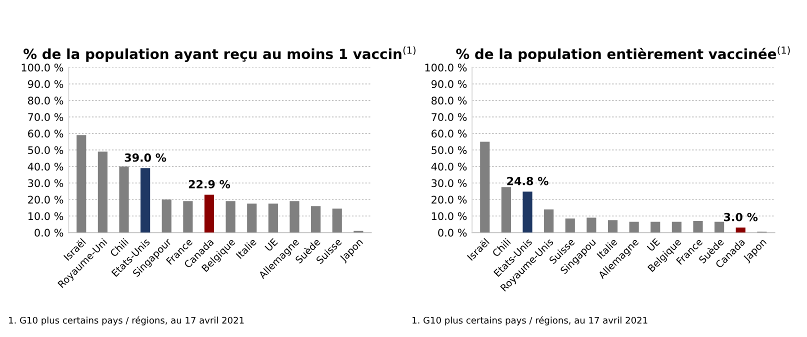 This screenshot has height=337, width=807. I want to click on data-label: 22.9 %, so click(209, 184).